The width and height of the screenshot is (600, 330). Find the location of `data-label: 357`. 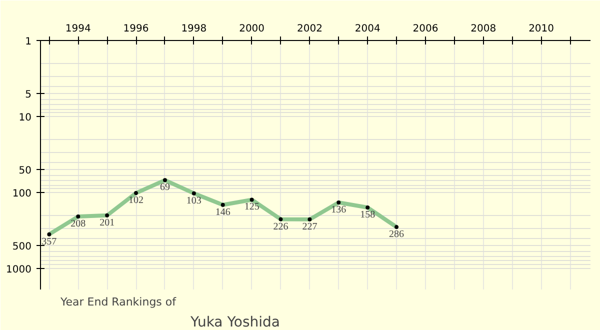

data-label: 357 is located at coordinates (49, 242).